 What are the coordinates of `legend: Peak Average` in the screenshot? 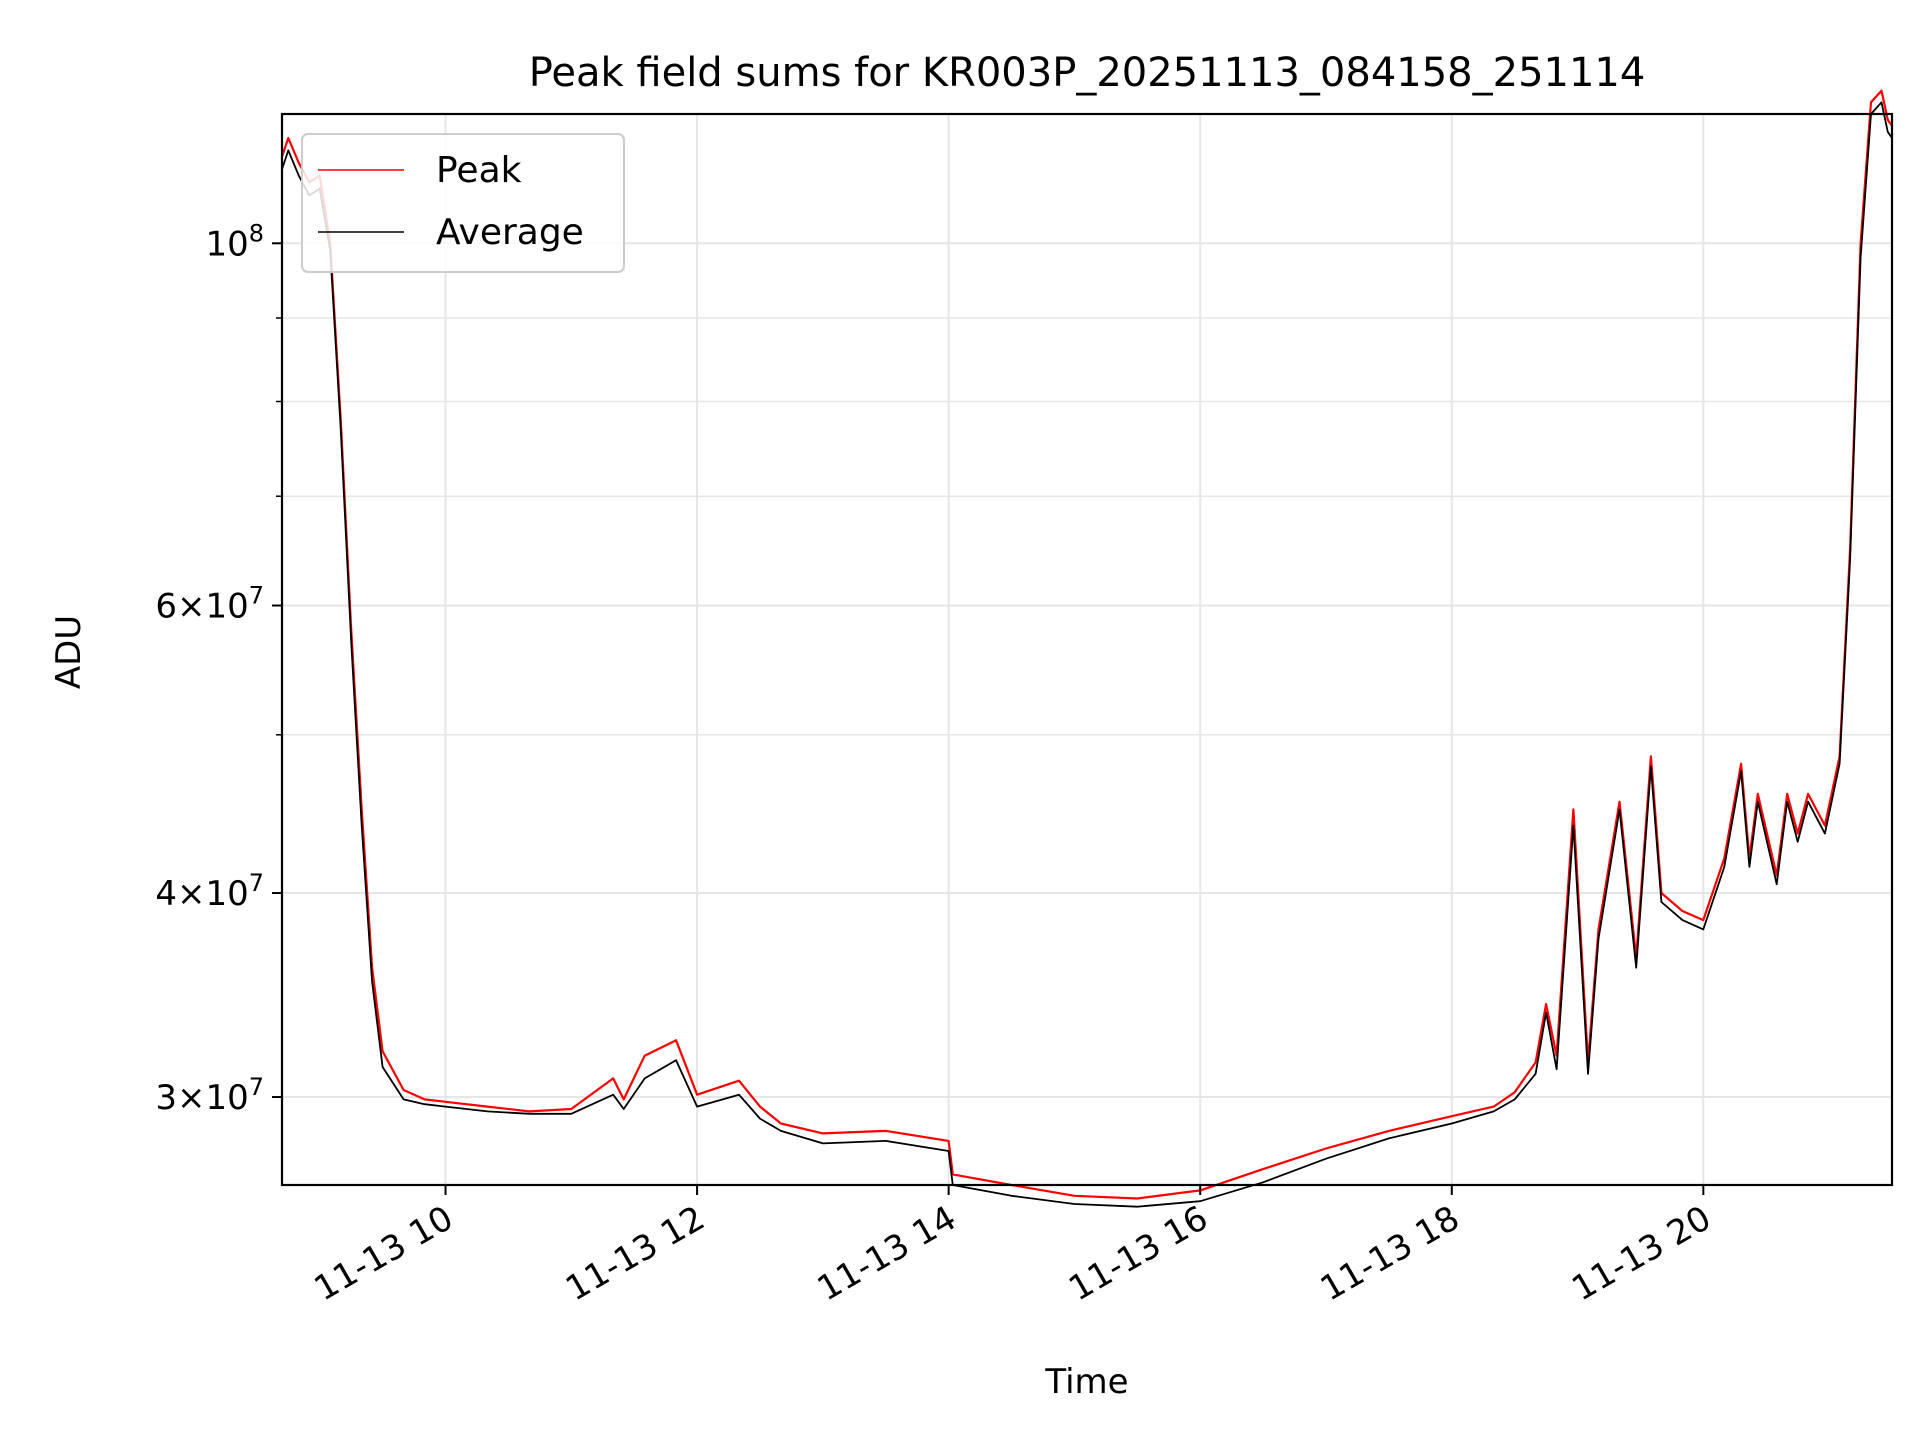 It's located at (463, 203).